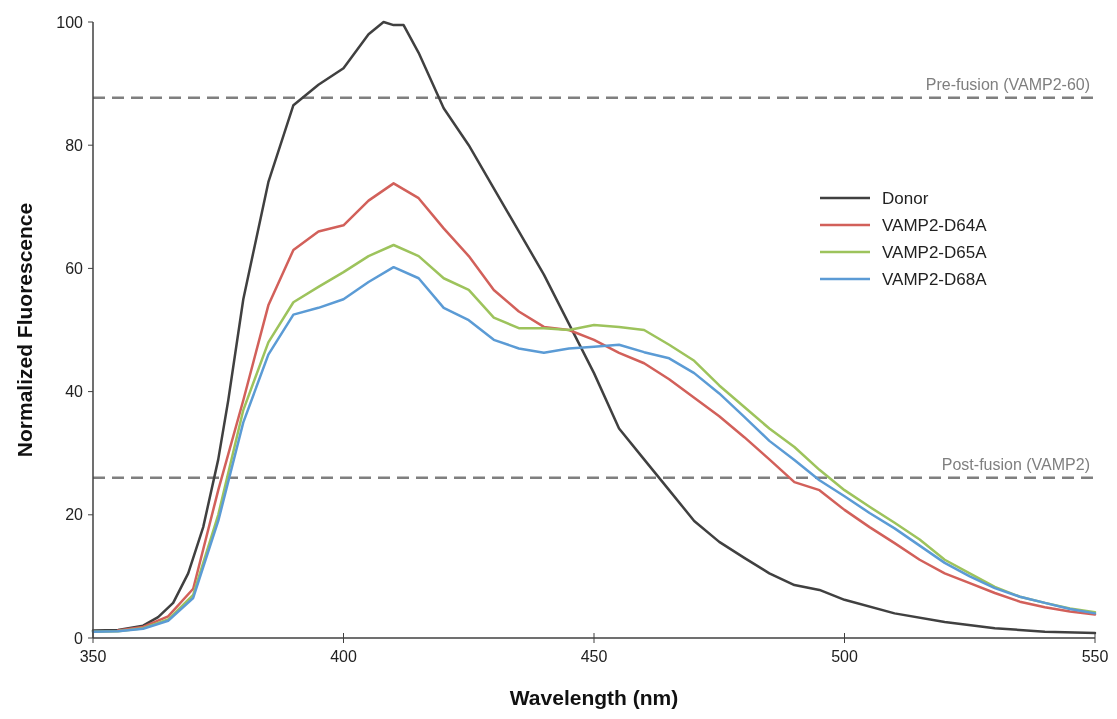  I want to click on y-tick-label: 0, so click(79, 638).